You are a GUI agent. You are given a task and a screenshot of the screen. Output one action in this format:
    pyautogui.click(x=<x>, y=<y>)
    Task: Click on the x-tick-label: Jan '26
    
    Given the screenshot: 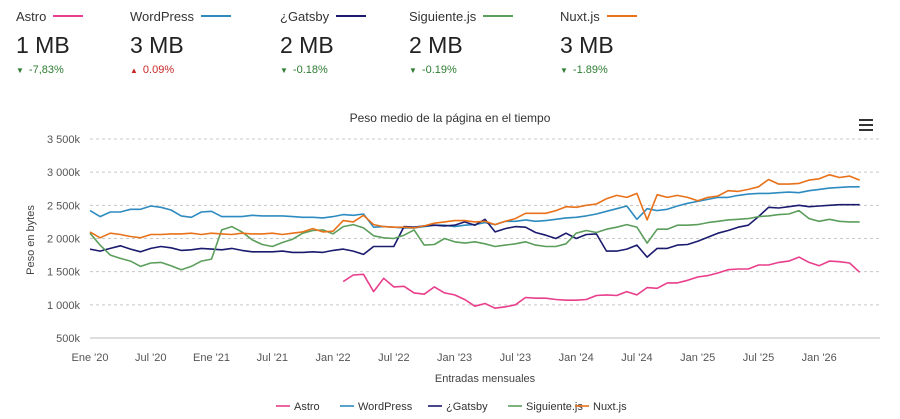 What is the action you would take?
    pyautogui.click(x=819, y=358)
    